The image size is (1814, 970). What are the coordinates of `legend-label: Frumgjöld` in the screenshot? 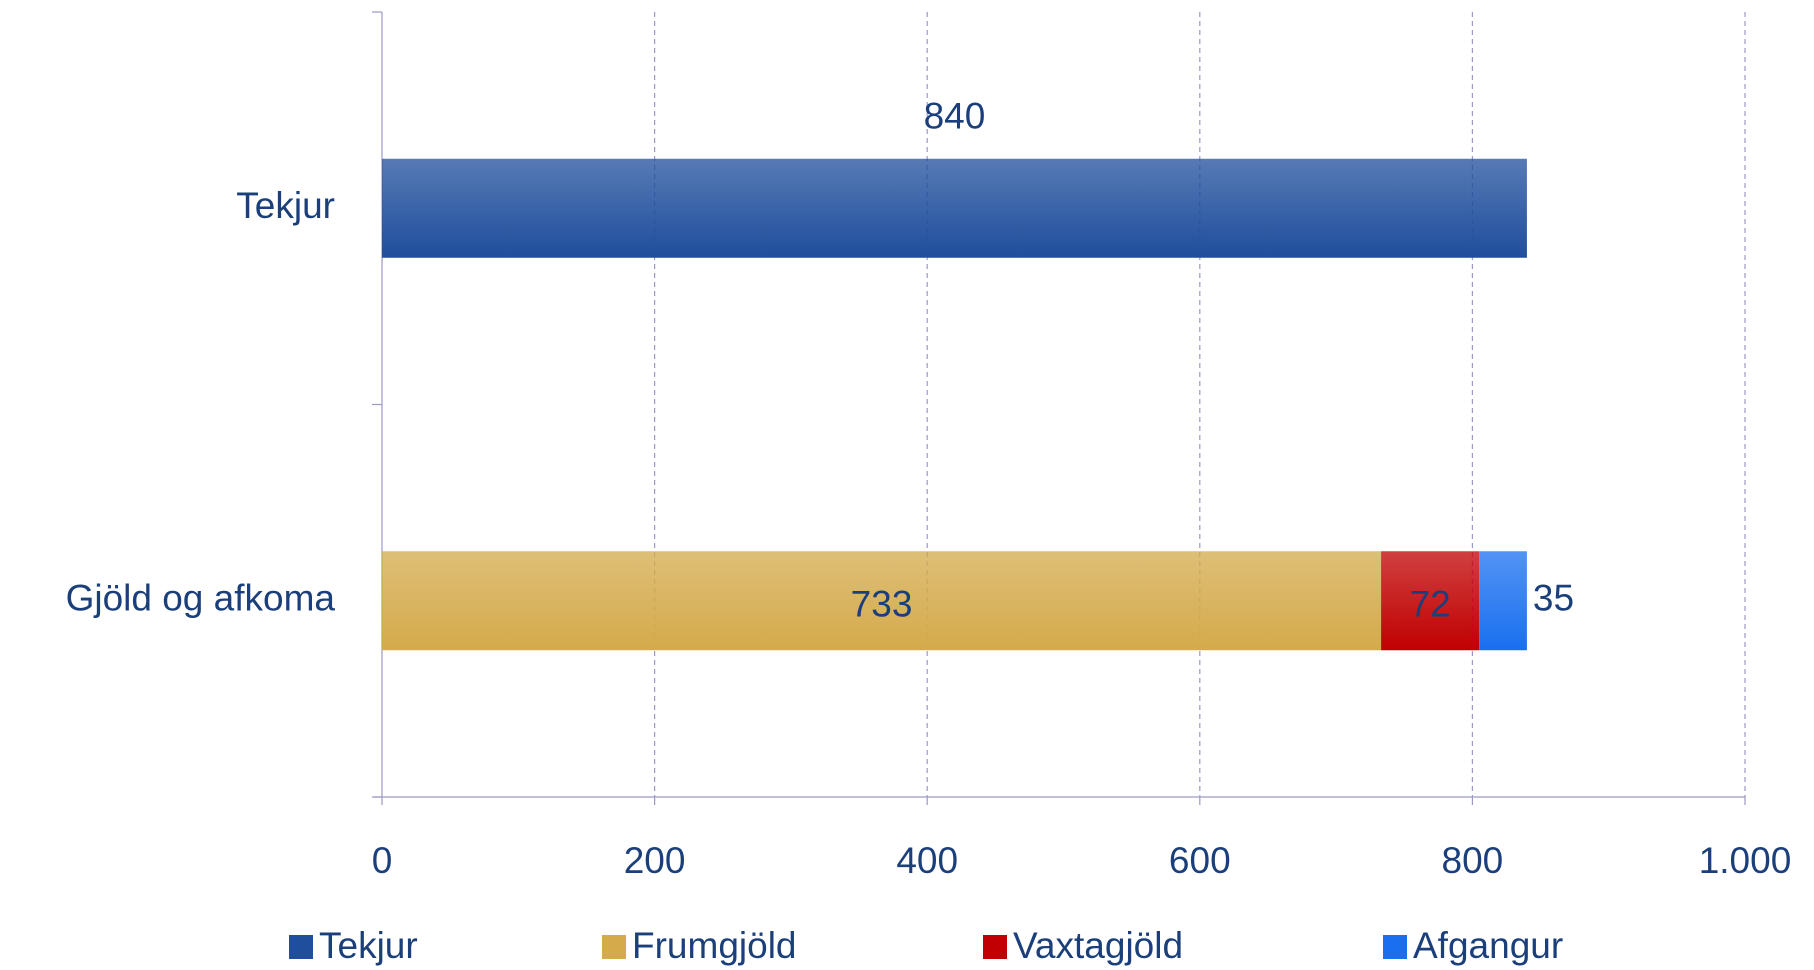 It's located at (714, 945).